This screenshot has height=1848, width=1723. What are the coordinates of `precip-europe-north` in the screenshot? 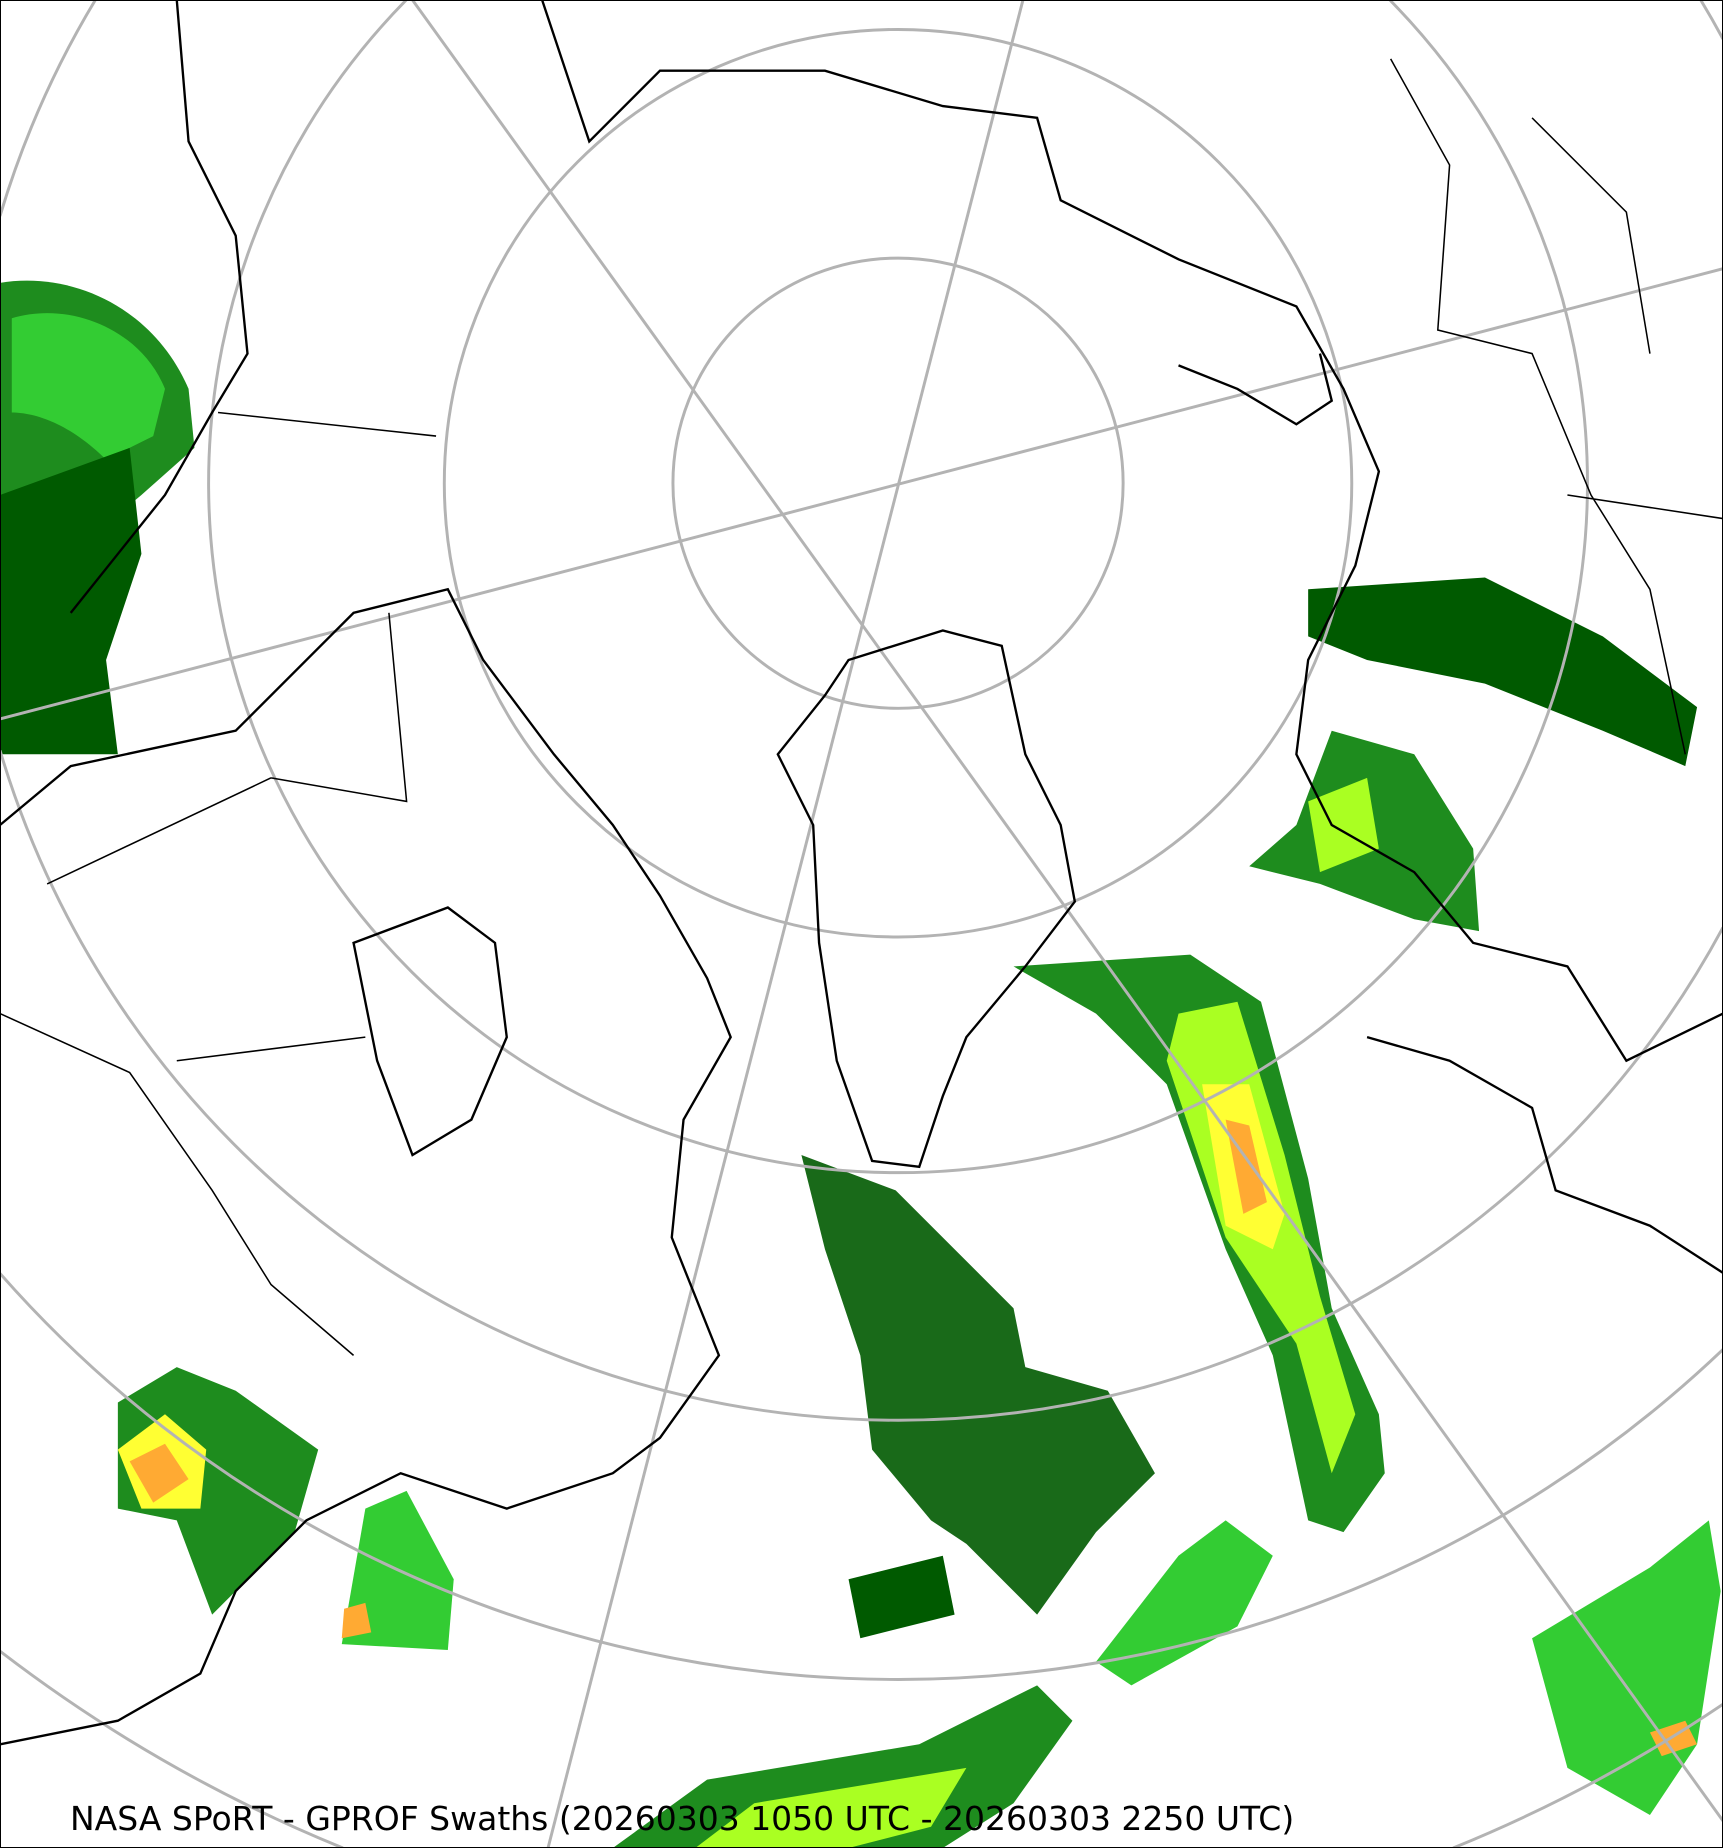 It's located at (1503, 672).